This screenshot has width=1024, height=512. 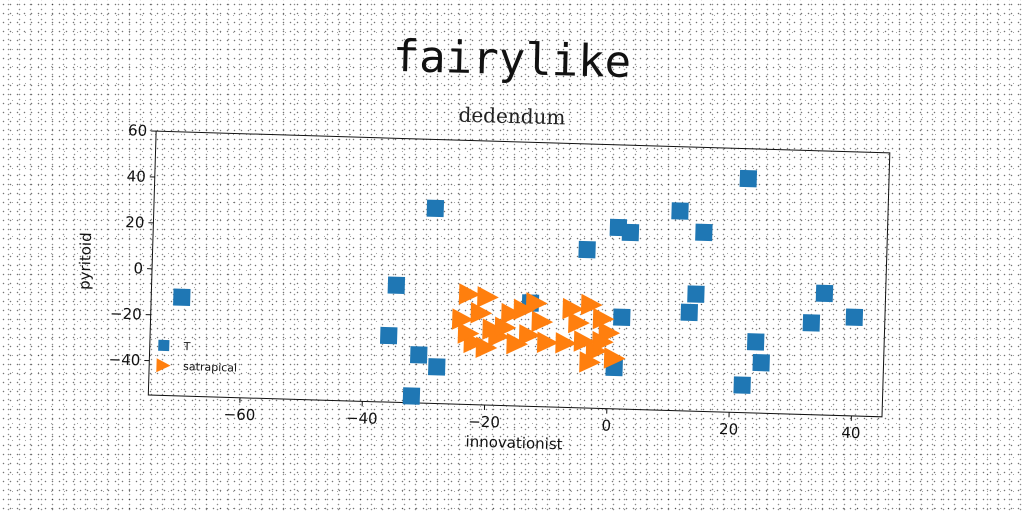 What do you see at coordinates (484, 422) in the screenshot?
I see `x-tick-label: −20` at bounding box center [484, 422].